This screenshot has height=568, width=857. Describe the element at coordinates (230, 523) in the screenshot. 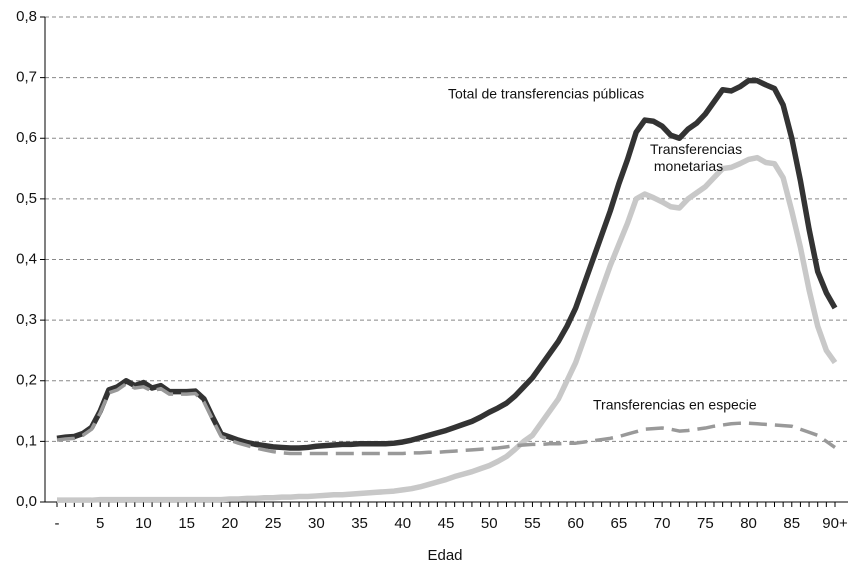

I see `x-tick-label: 20` at that location.